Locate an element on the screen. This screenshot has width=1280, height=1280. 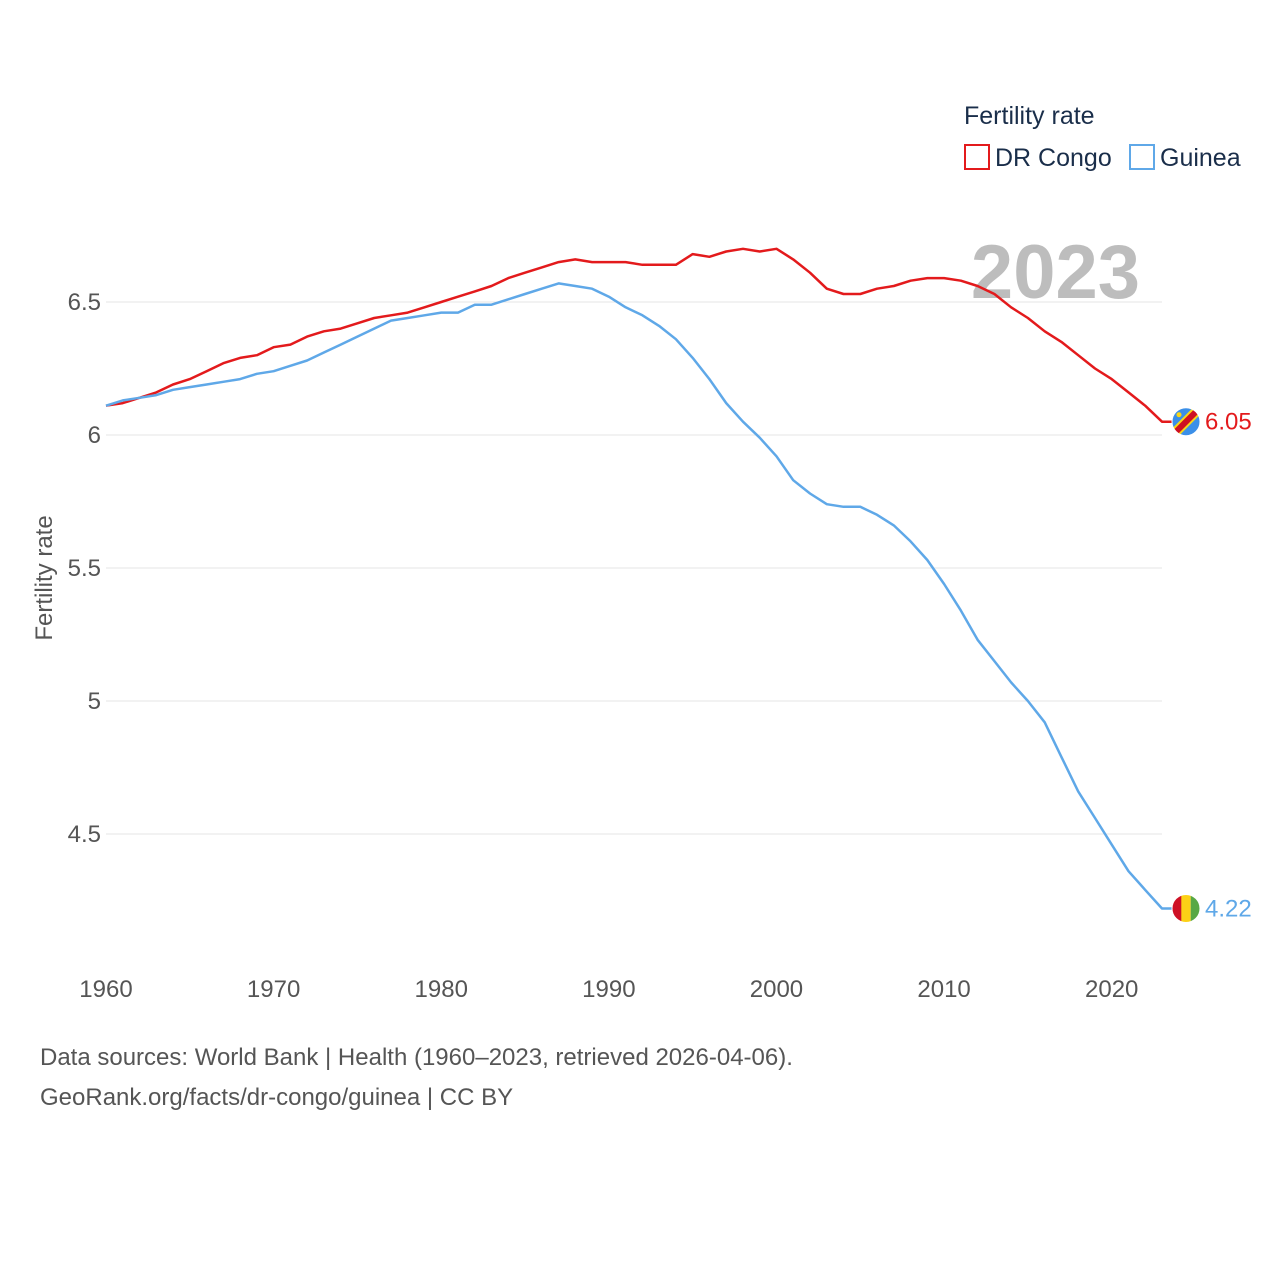
y-axis-title: Fertility rate is located at coordinates (44, 577).